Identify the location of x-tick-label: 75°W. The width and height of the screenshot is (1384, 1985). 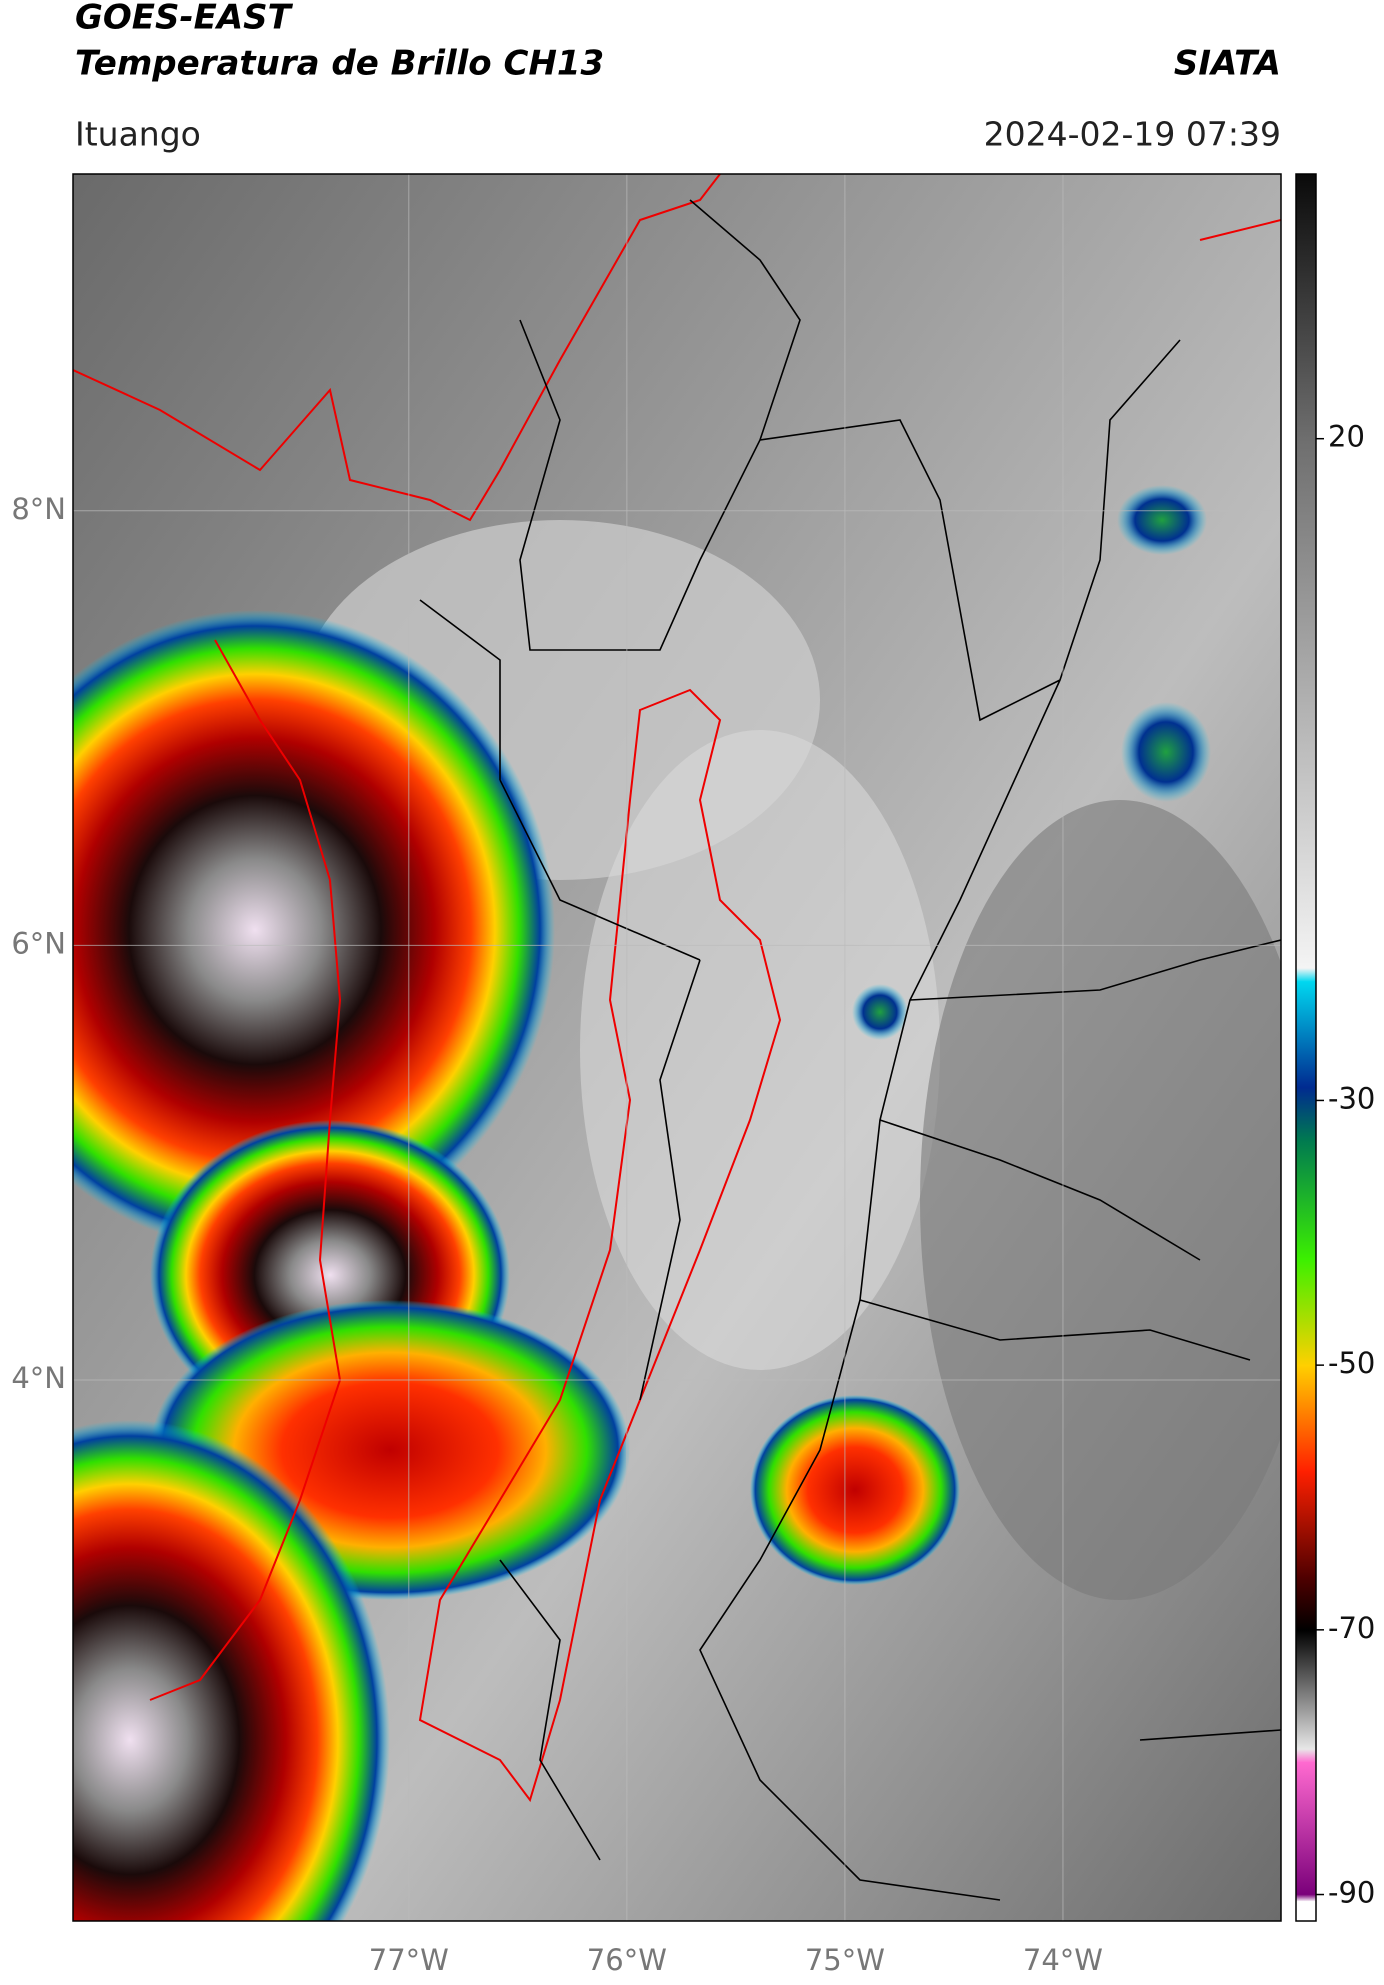
(845, 1960).